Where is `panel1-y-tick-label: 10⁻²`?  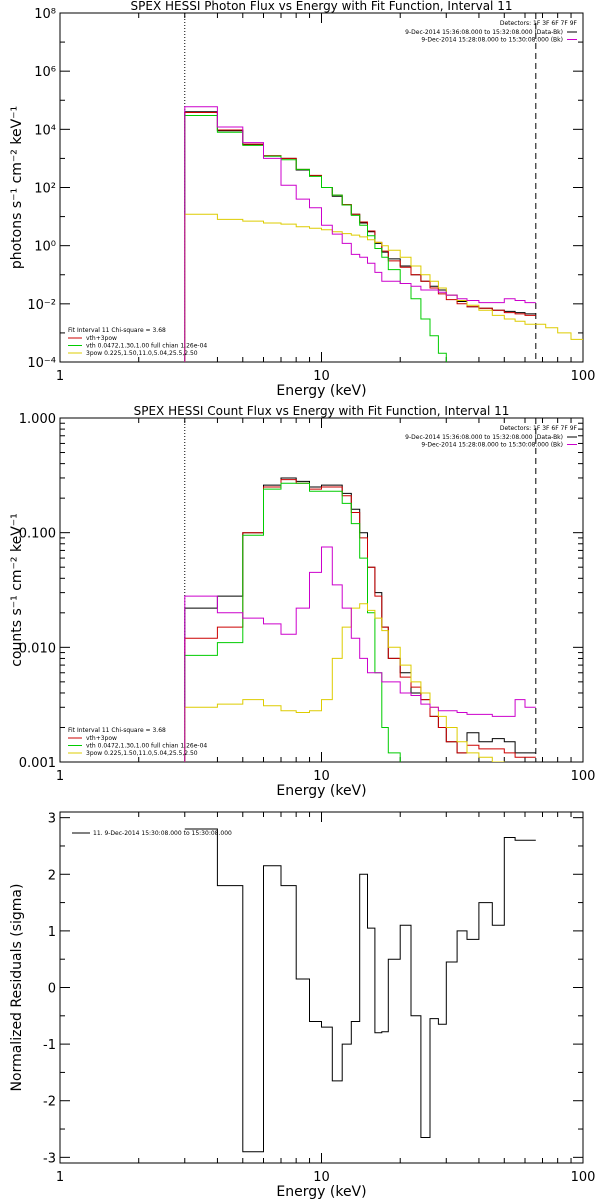 panel1-y-tick-label: 10⁻² is located at coordinates (41, 305).